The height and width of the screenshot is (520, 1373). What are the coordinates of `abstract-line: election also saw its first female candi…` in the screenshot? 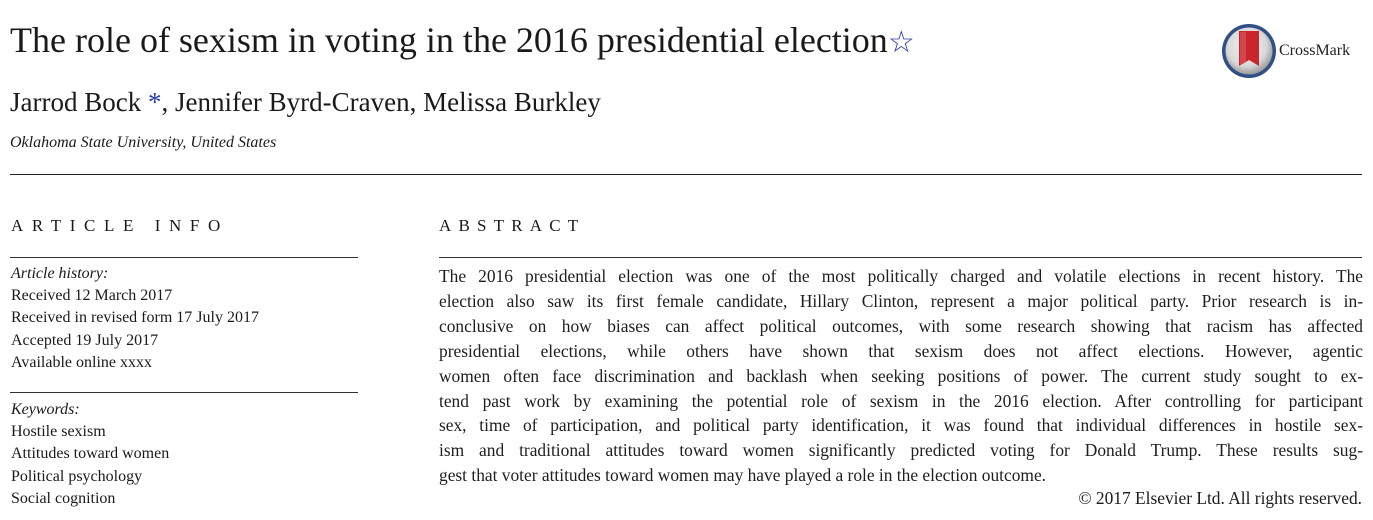 It's located at (901, 300).